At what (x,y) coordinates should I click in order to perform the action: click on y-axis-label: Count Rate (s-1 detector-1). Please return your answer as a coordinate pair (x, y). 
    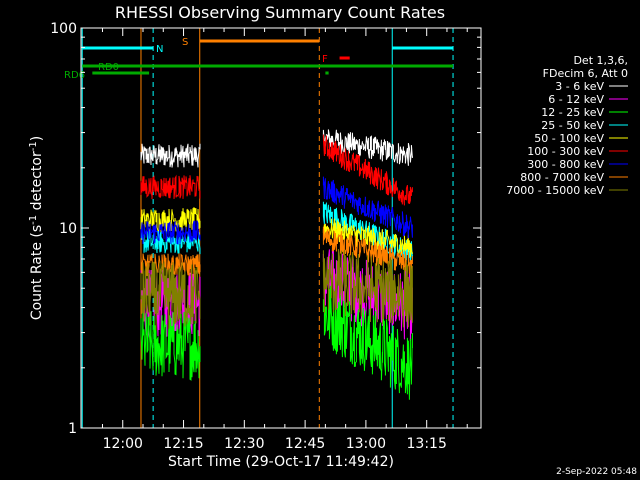
    Looking at the image, I should click on (36, 228).